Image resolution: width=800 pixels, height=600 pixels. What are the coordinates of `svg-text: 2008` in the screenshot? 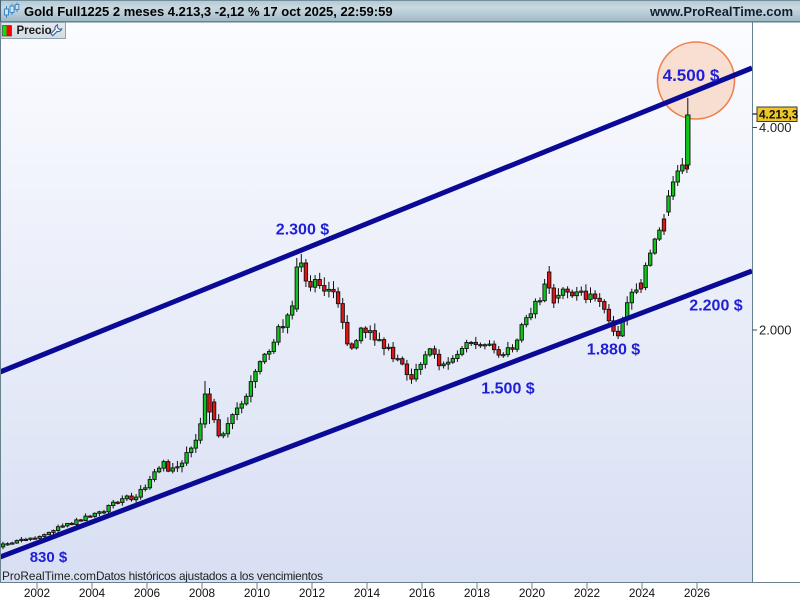 It's located at (202, 593).